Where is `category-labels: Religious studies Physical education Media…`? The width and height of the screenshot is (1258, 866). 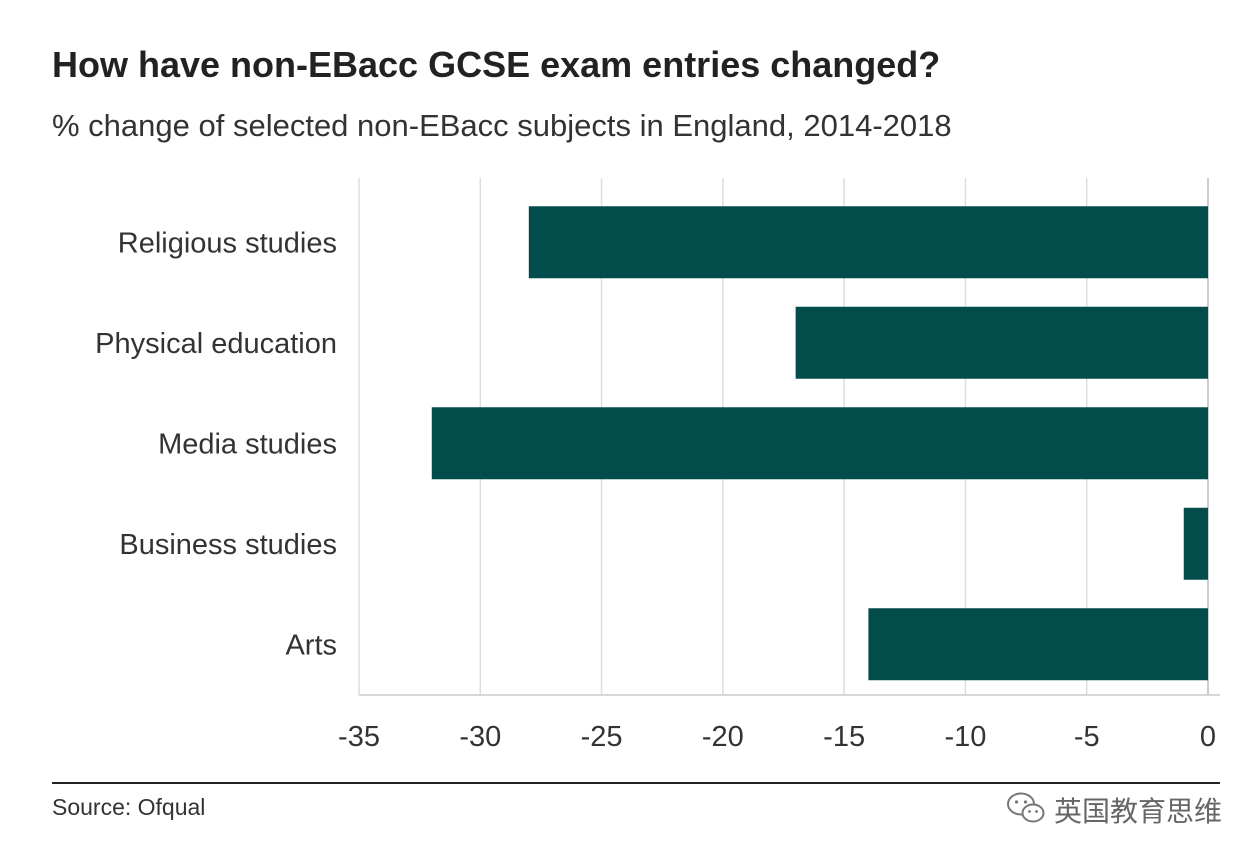 category-labels: Religious studies Physical education Media… is located at coordinates (216, 444).